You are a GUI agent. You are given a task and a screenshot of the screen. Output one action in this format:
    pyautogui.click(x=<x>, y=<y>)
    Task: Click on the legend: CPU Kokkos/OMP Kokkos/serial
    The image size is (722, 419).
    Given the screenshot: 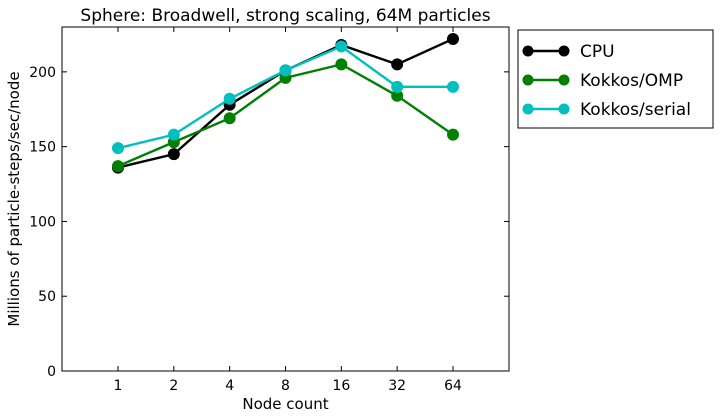 What is the action you would take?
    pyautogui.click(x=615, y=79)
    